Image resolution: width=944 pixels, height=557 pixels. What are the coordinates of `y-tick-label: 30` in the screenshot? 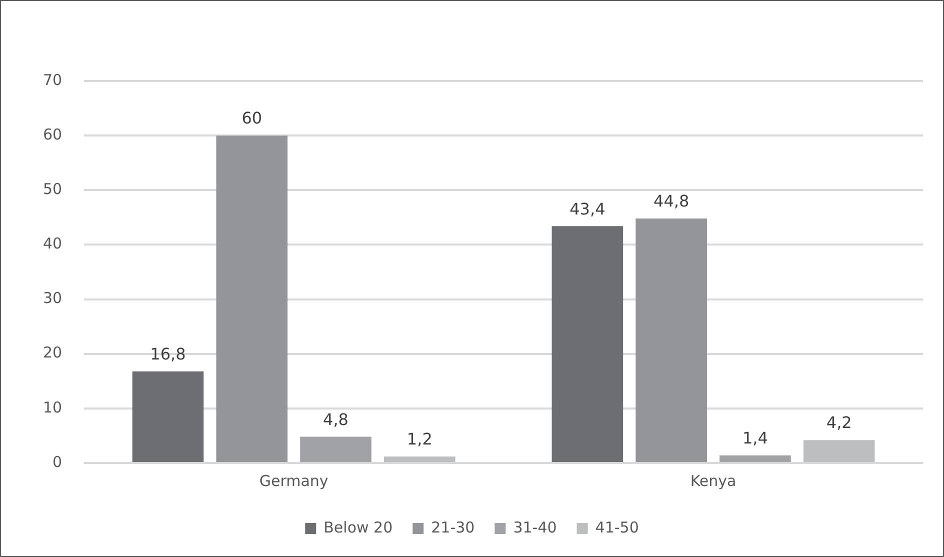 It's located at (52, 298).